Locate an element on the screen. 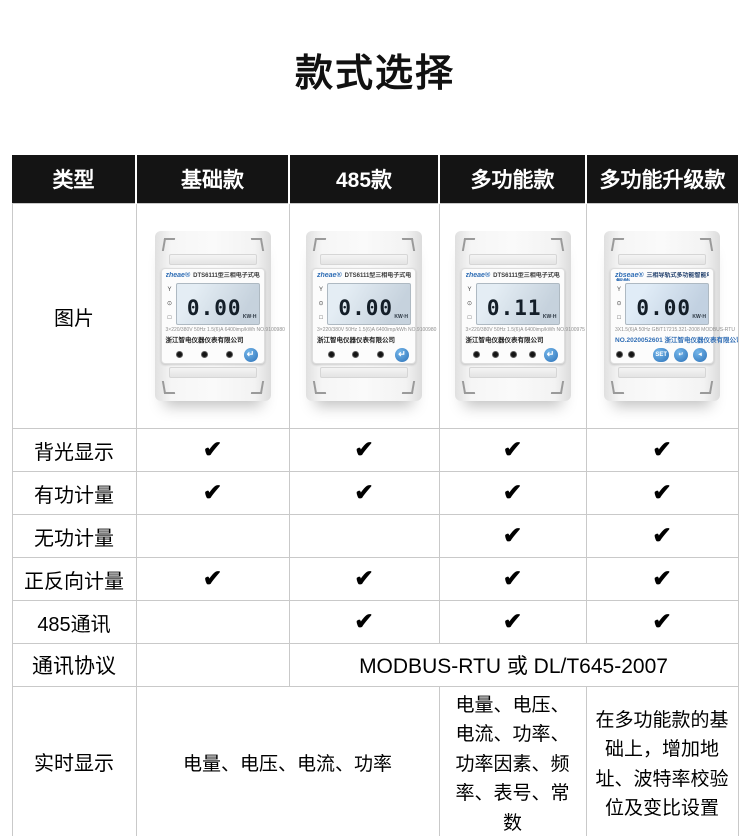 Image resolution: width=750 pixels, height=836 pixels. row-label-3: 无功计量 is located at coordinates (74, 536).